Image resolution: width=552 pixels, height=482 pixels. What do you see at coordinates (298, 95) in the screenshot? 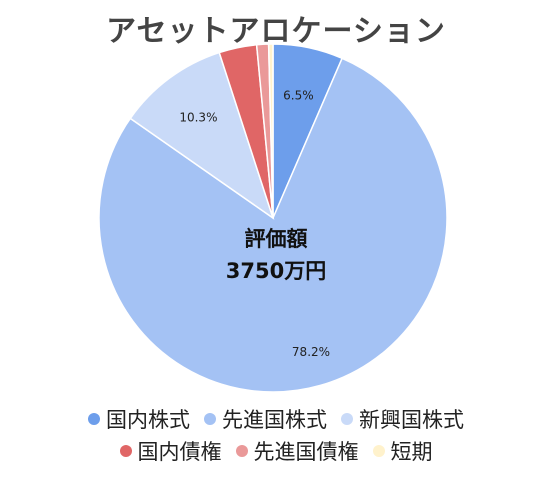
I see `slice-data-label-0: 6.5%` at bounding box center [298, 95].